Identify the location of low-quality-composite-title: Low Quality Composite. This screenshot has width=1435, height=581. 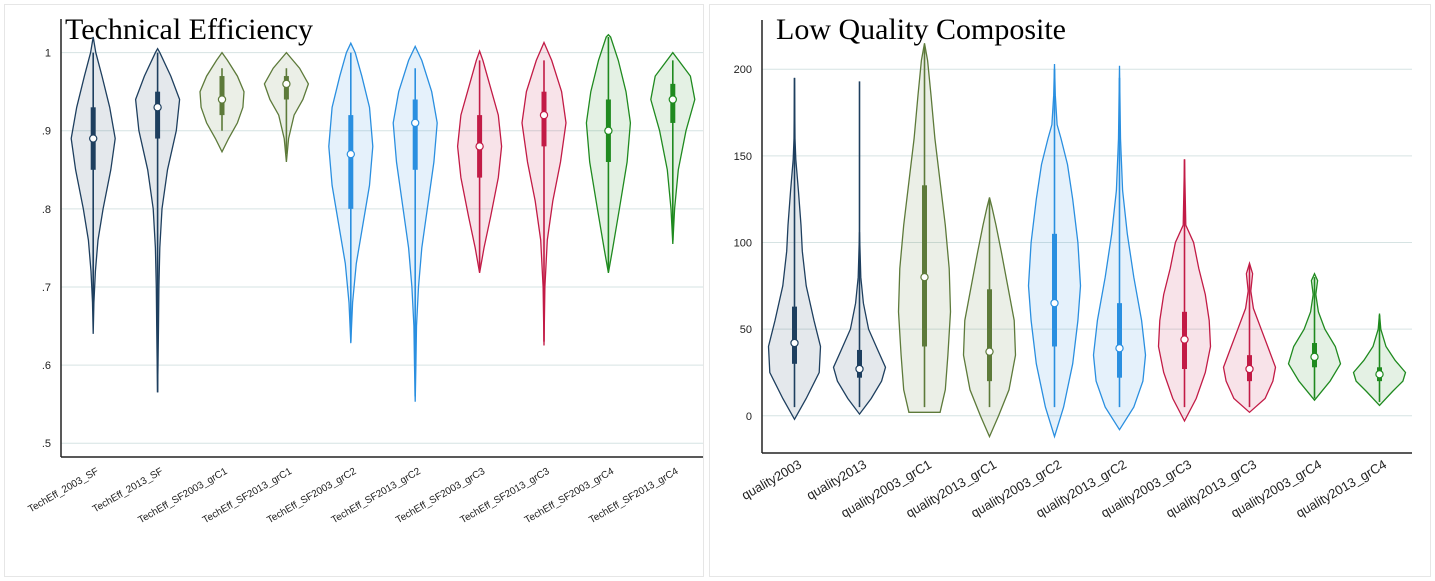
(921, 29).